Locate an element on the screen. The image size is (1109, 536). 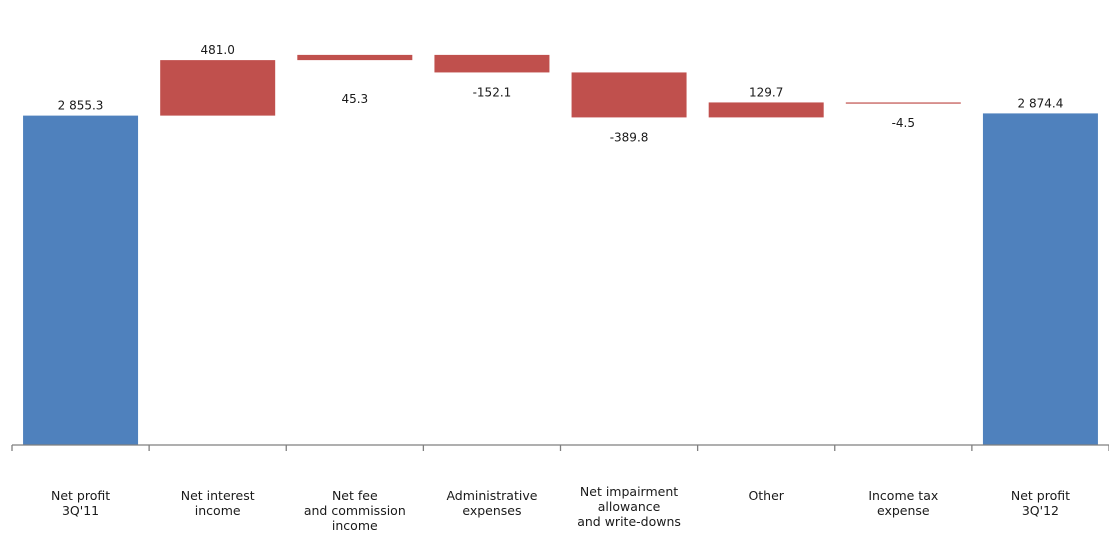
category-label-3: Net fee and commission income is located at coordinates (355, 510).